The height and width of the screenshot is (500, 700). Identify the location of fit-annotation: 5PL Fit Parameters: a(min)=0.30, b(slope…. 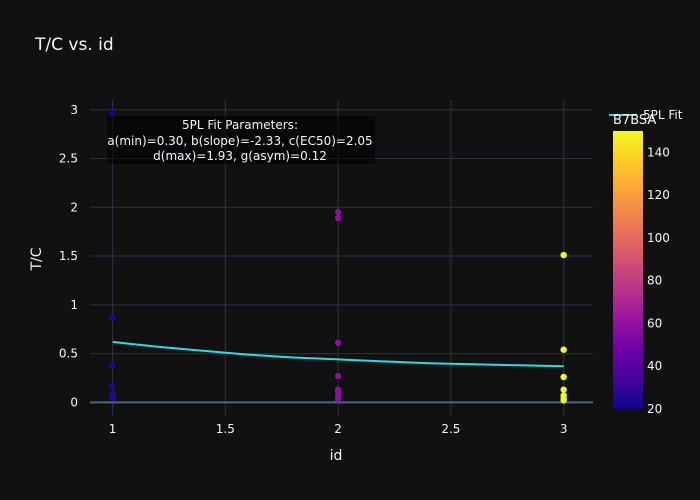
(241, 140).